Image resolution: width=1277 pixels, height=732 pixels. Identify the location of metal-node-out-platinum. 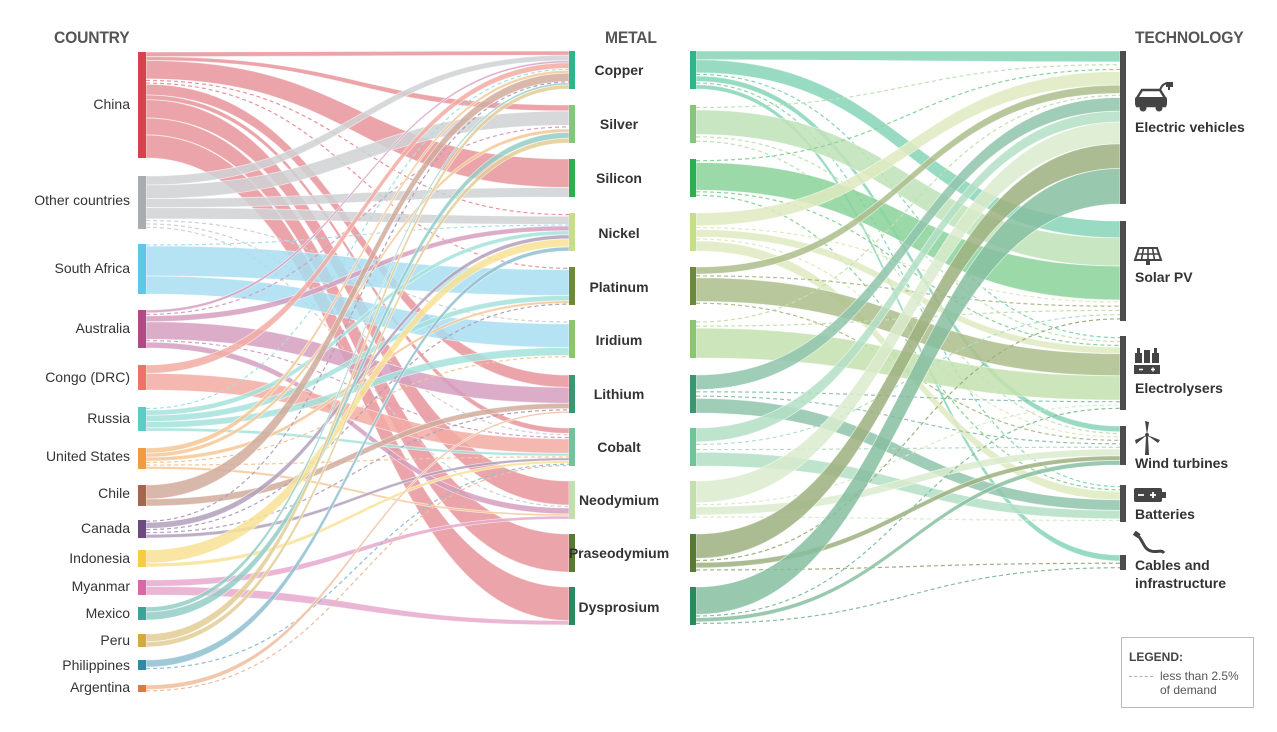
(693, 286).